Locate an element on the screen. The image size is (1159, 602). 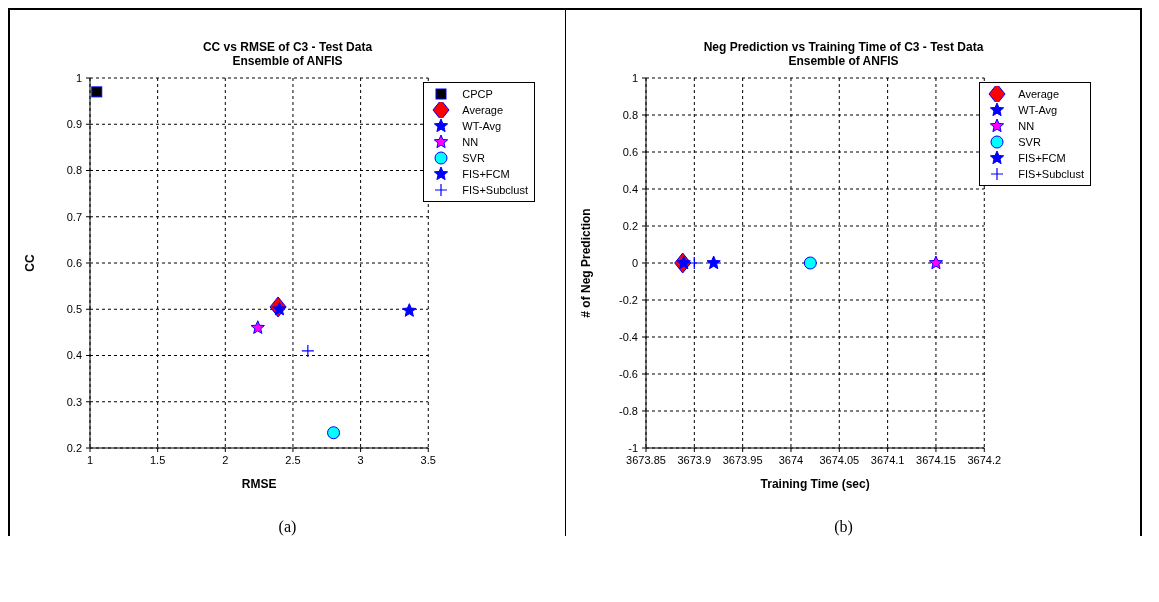
x-tick-label: 1 is located at coordinates (90, 459).